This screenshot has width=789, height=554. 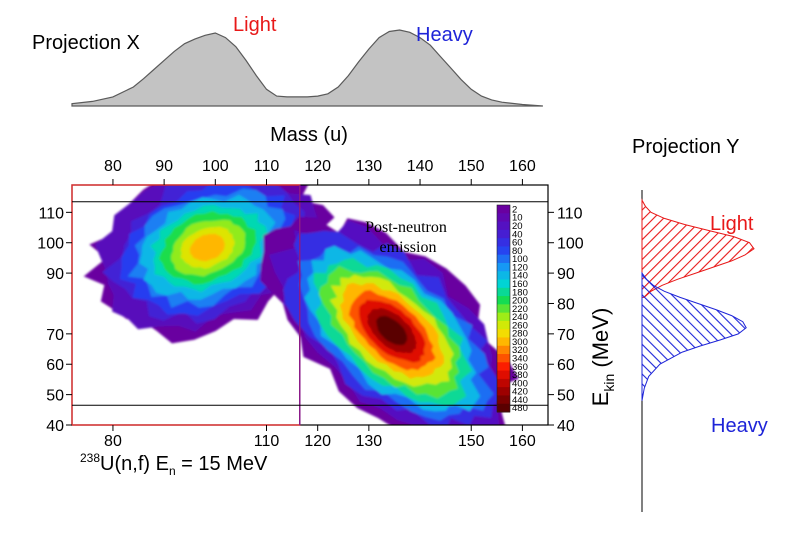 I want to click on top-tick-label: 150, so click(x=471, y=166).